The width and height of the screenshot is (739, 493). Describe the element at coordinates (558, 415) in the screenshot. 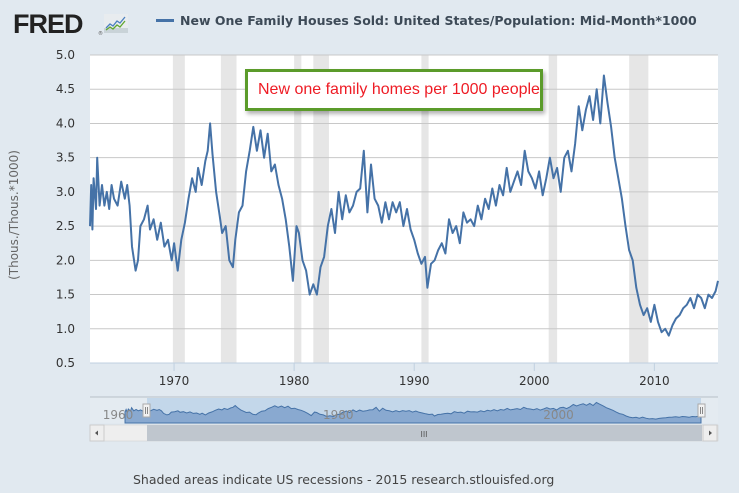

I see `navigator-year-label: 2000` at that location.